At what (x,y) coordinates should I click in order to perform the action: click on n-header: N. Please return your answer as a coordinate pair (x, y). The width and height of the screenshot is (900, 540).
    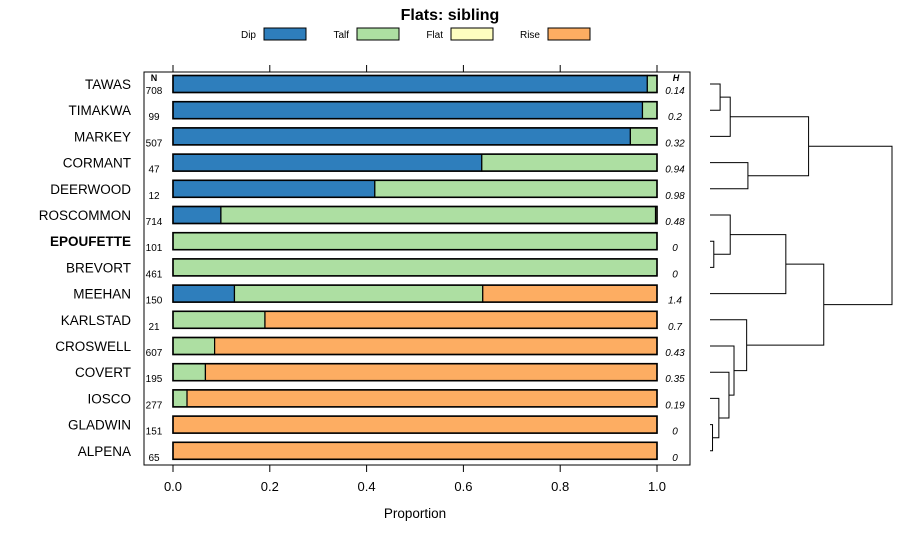
    Looking at the image, I should click on (154, 78).